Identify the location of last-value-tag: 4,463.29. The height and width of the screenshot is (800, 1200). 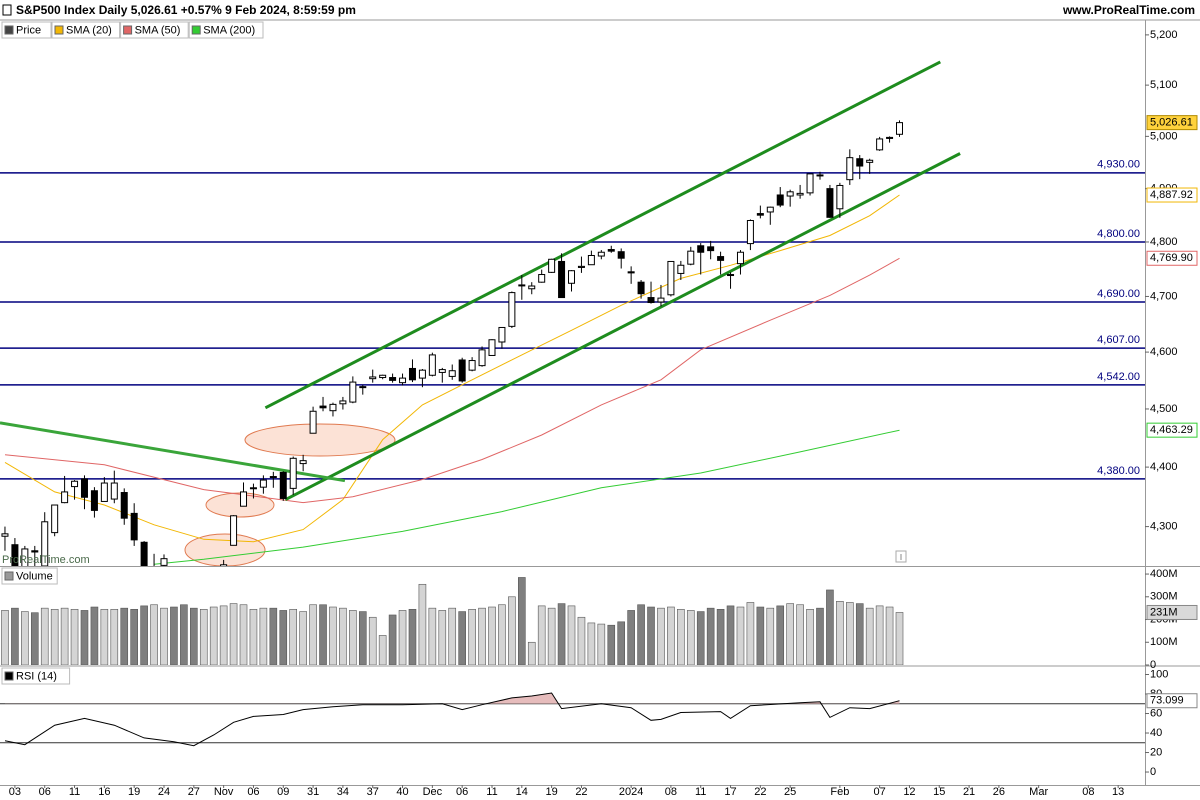
(1172, 430).